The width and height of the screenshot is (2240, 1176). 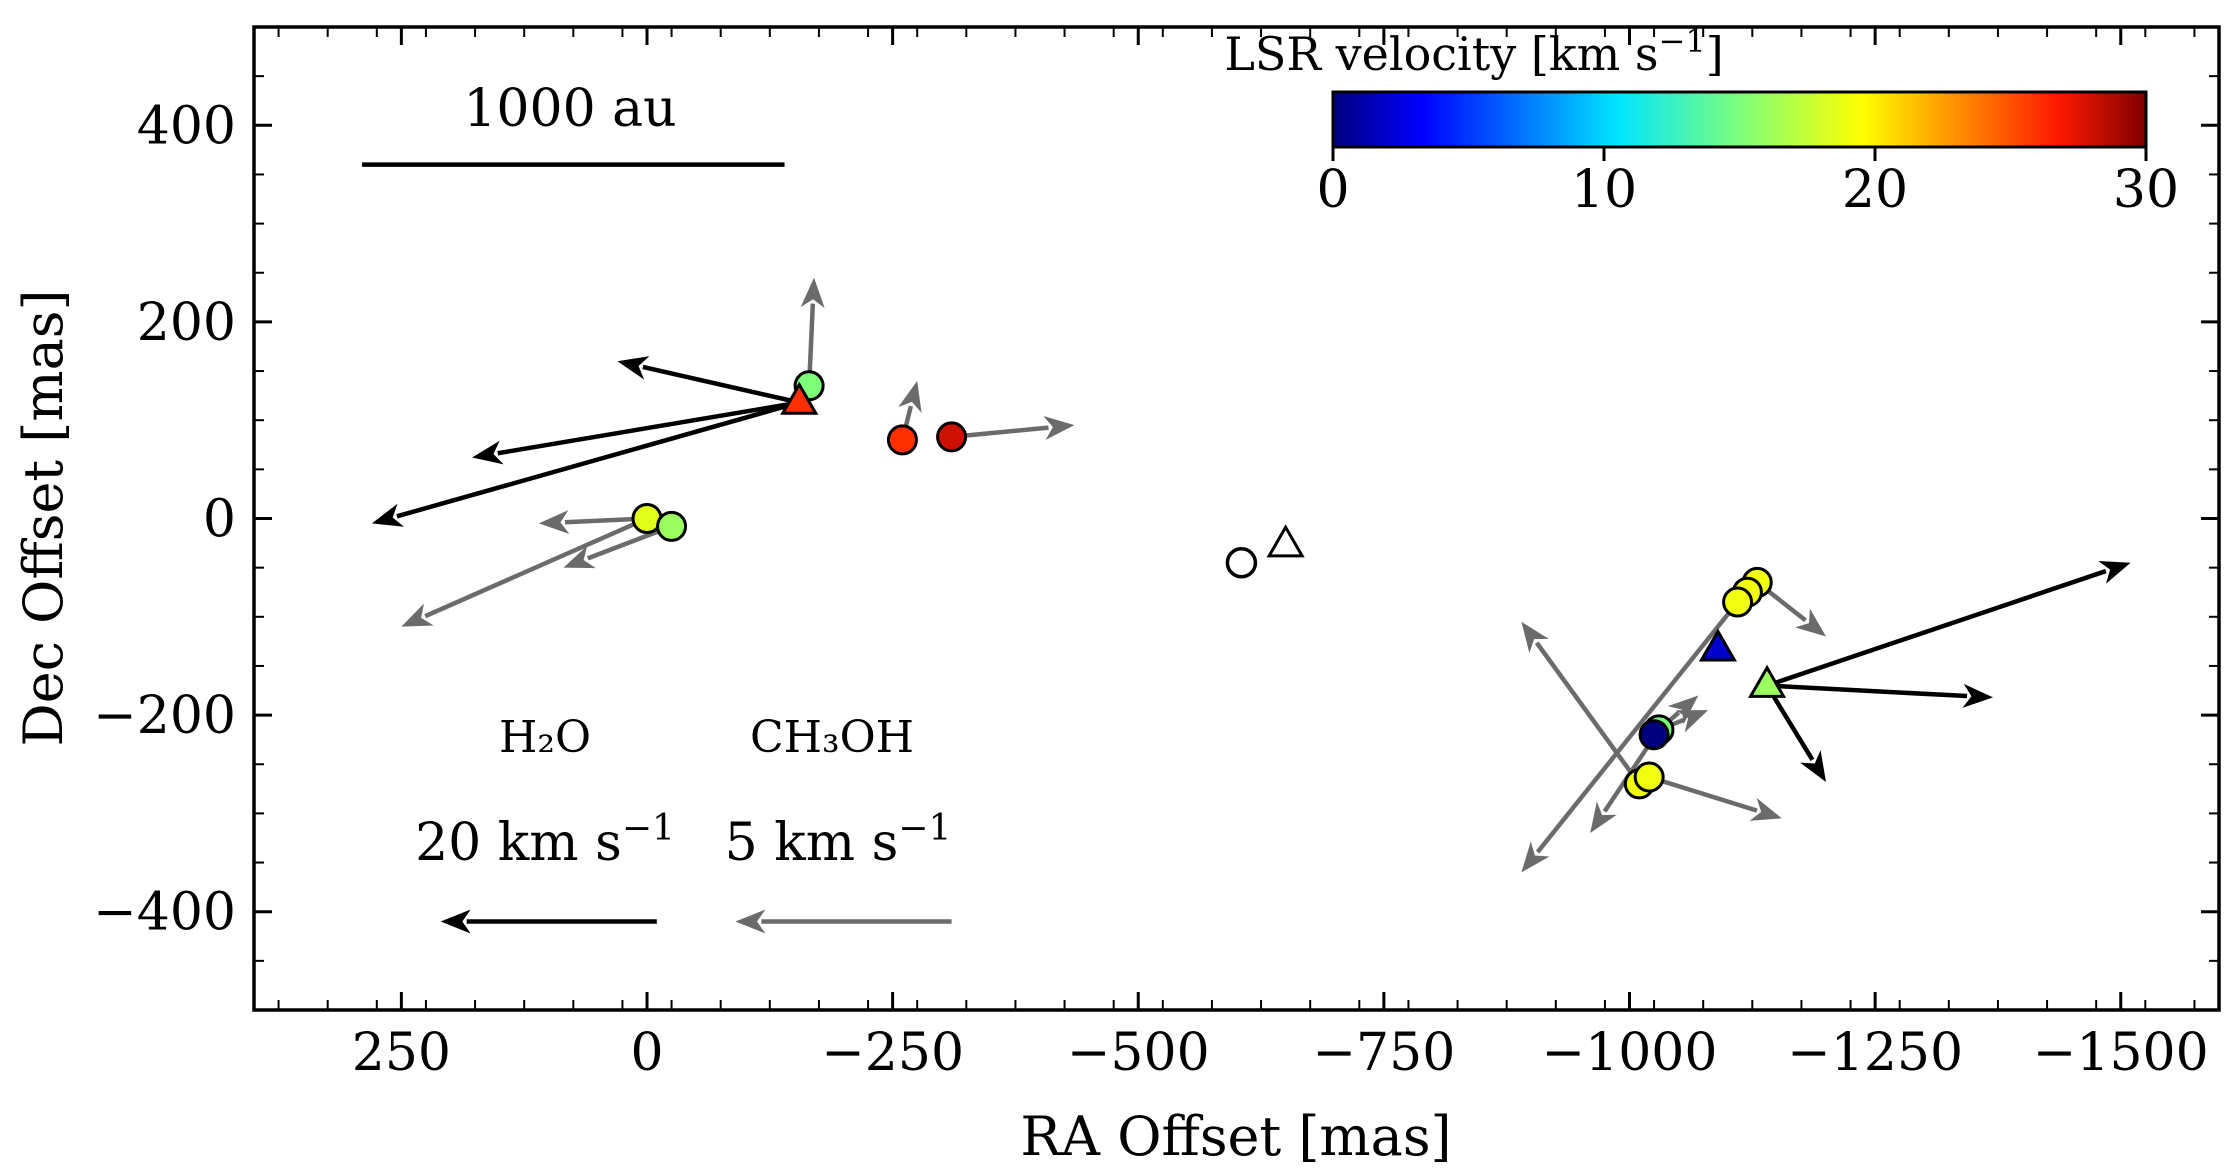 What do you see at coordinates (1138, 1053) in the screenshot?
I see `x-tick-label: −500` at bounding box center [1138, 1053].